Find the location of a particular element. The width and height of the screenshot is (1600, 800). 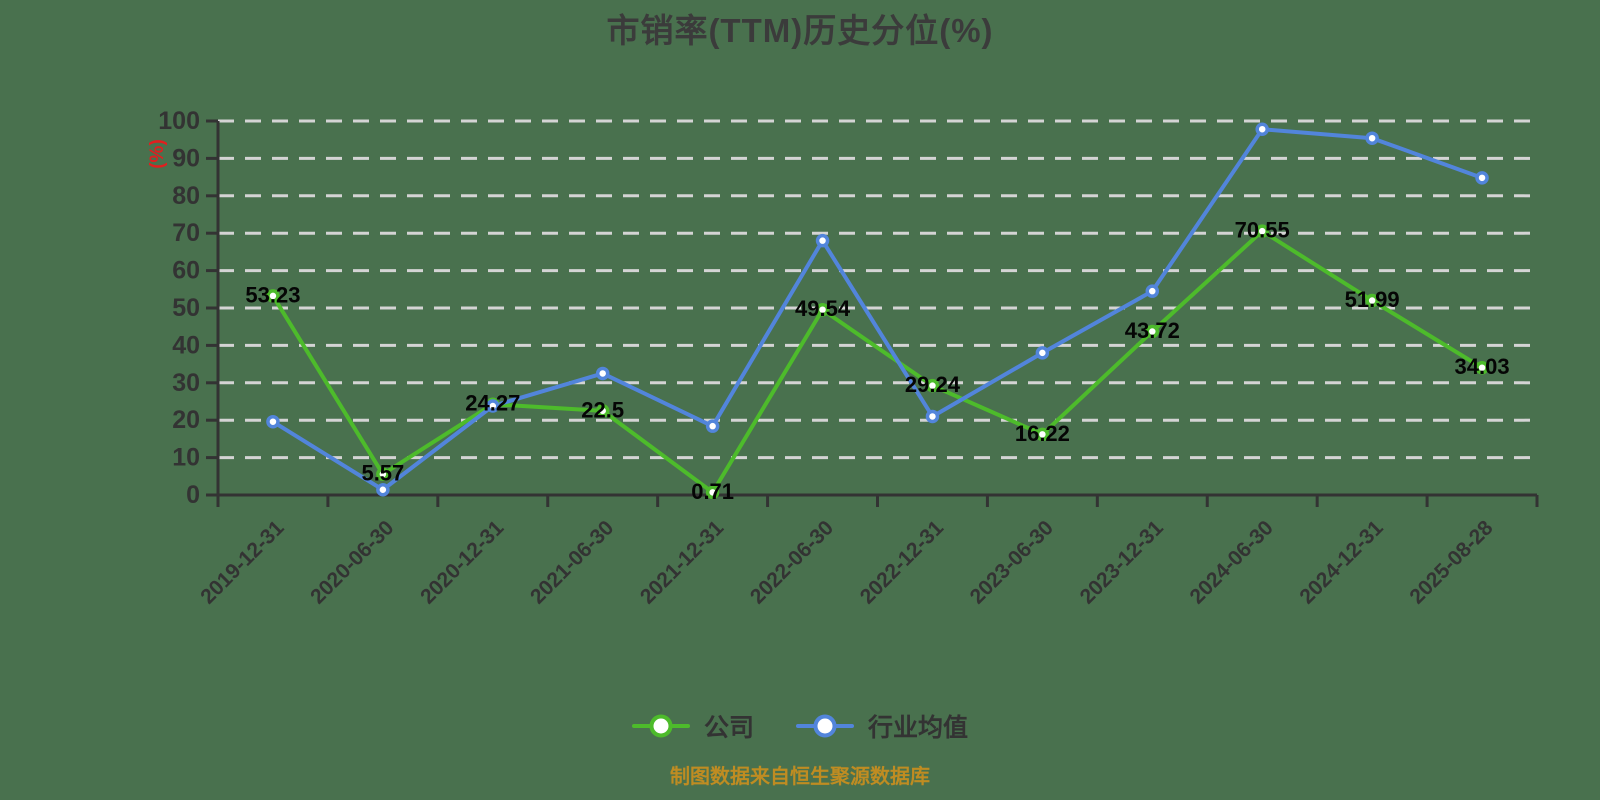

y-tick-label: 80 is located at coordinates (186, 196).